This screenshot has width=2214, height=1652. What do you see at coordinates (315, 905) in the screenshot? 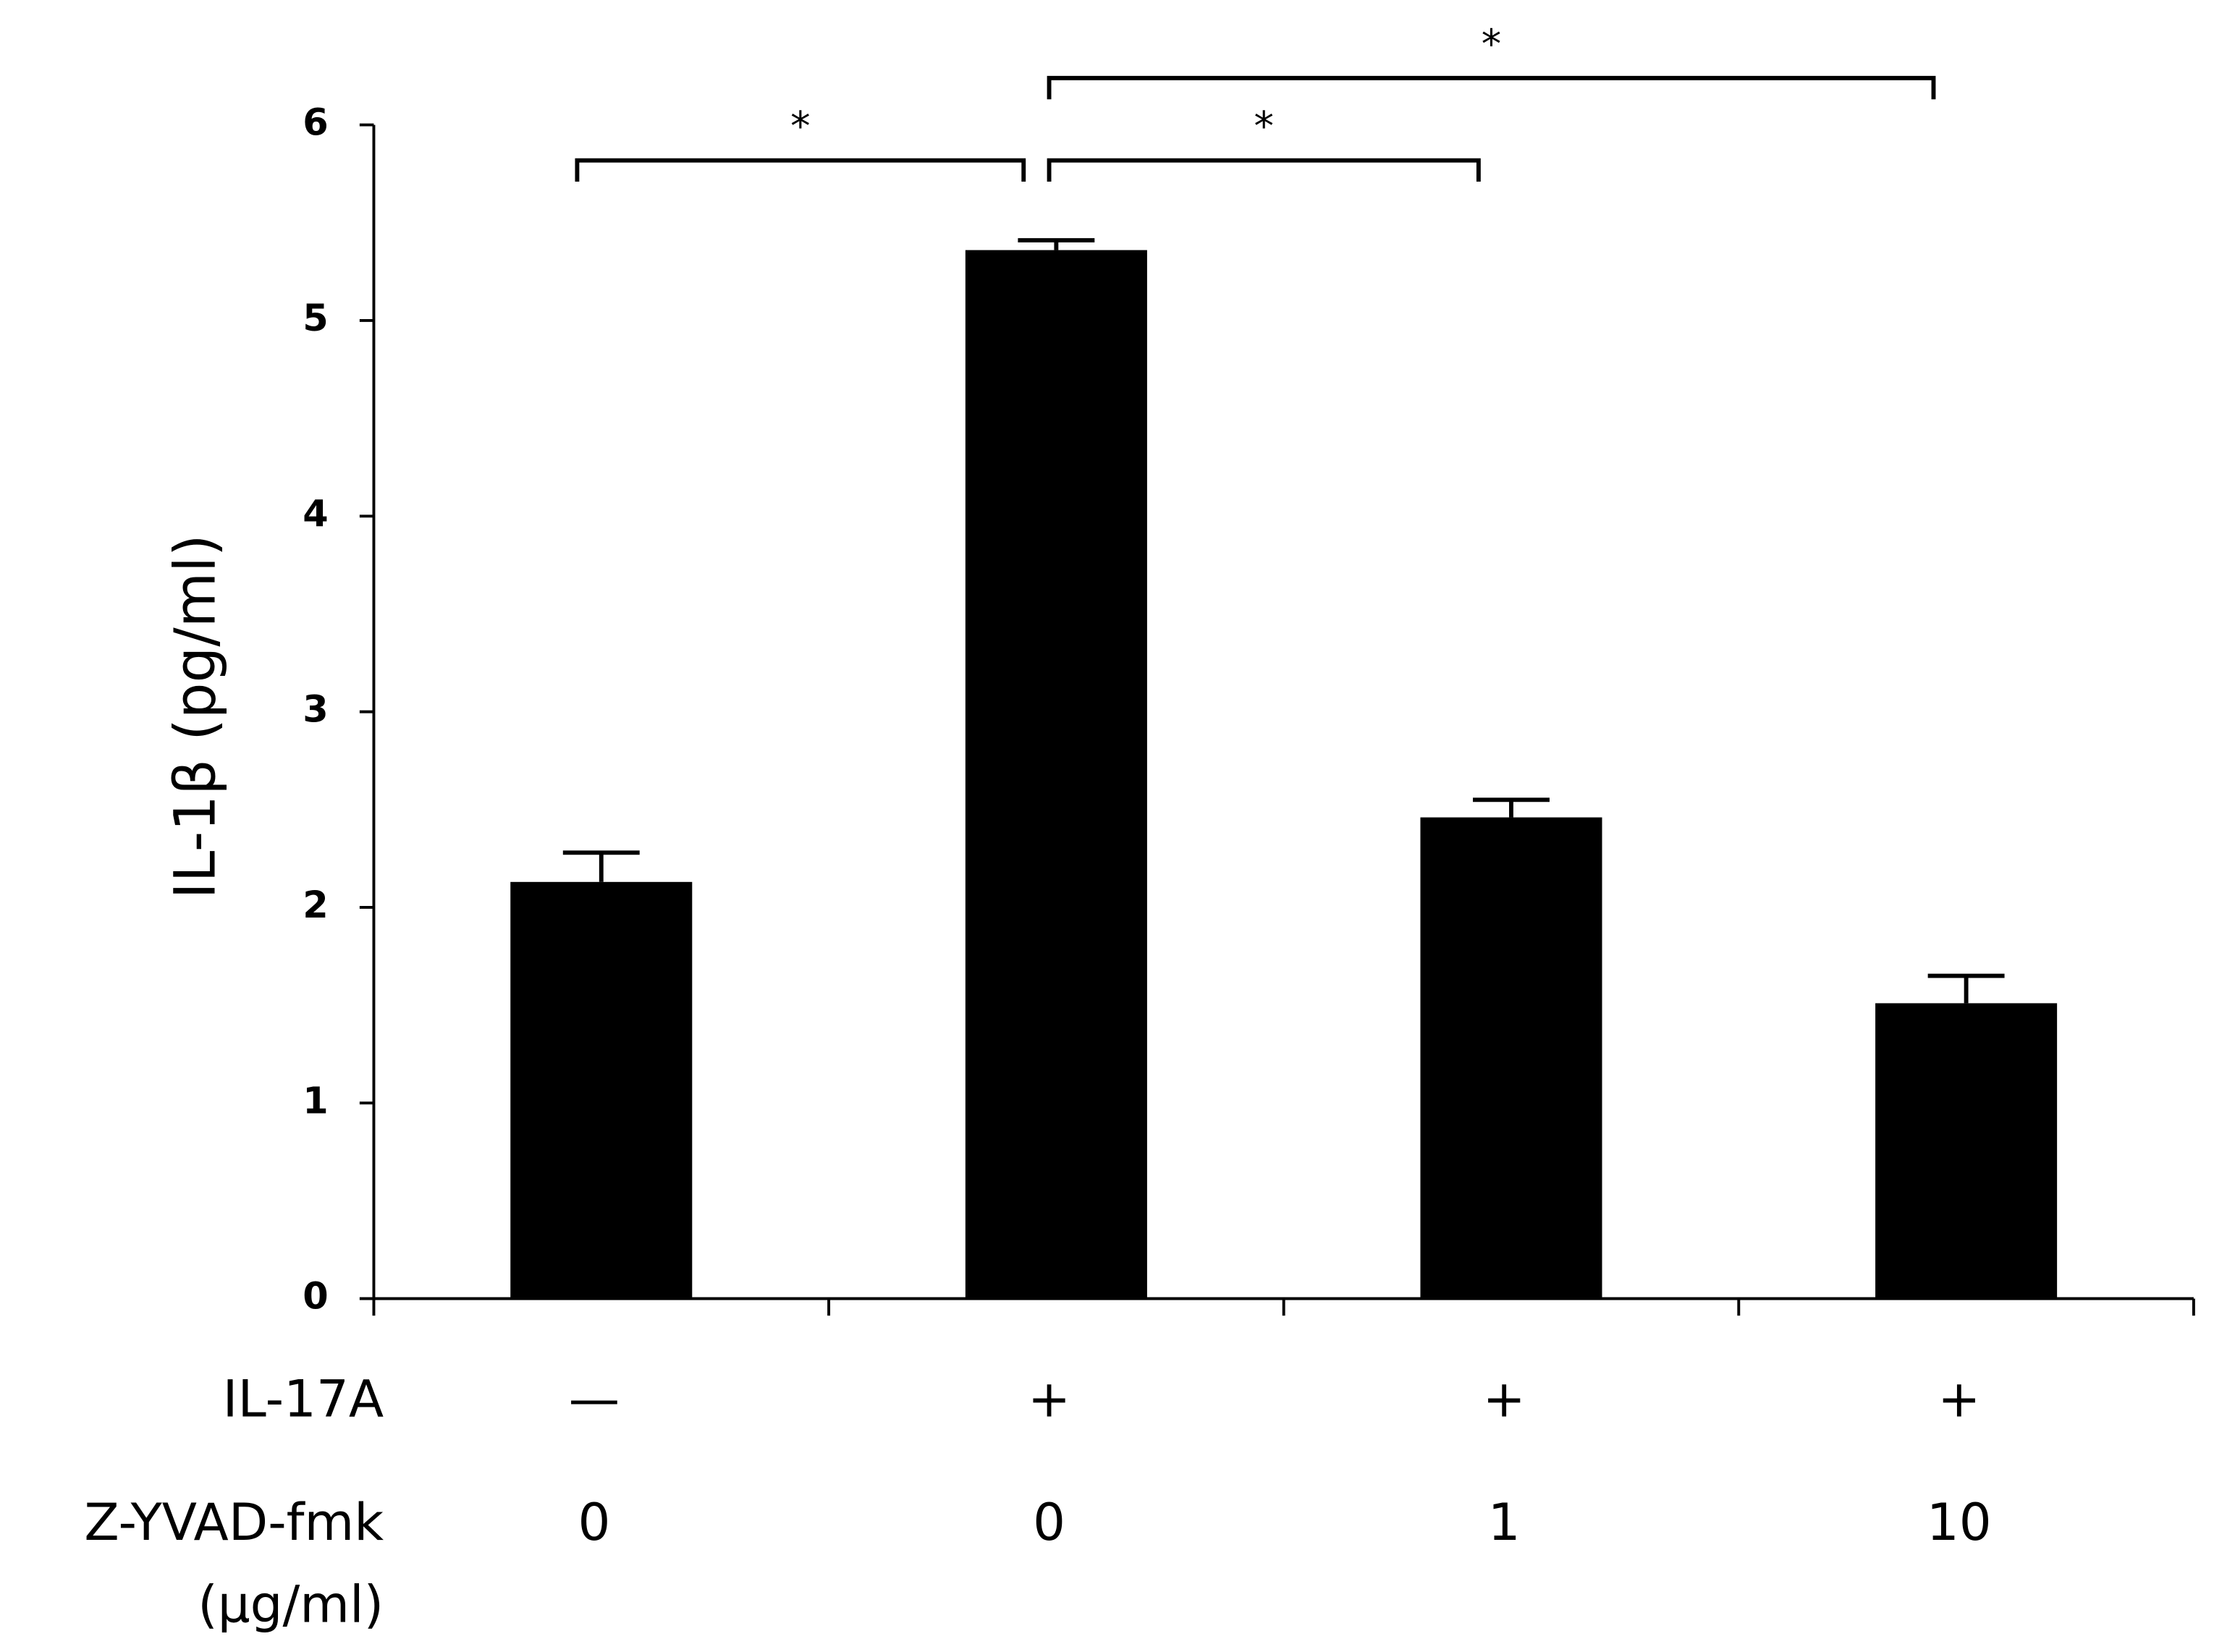
I see `y-tick-label: 2` at bounding box center [315, 905].